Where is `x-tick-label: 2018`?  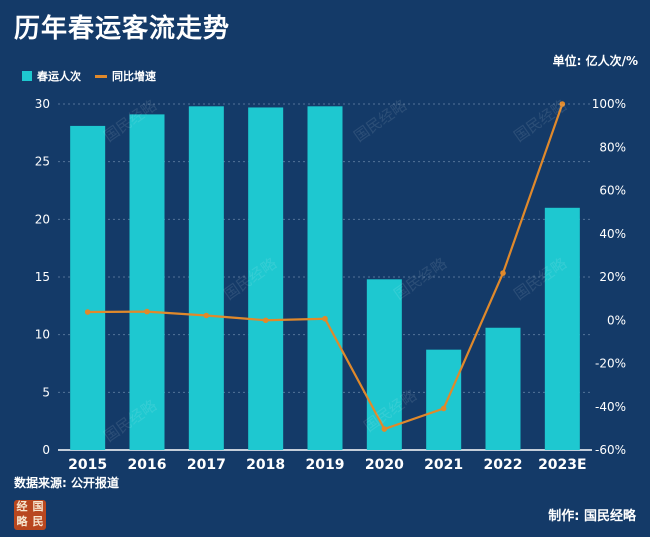
x-tick-label: 2018 is located at coordinates (265, 465).